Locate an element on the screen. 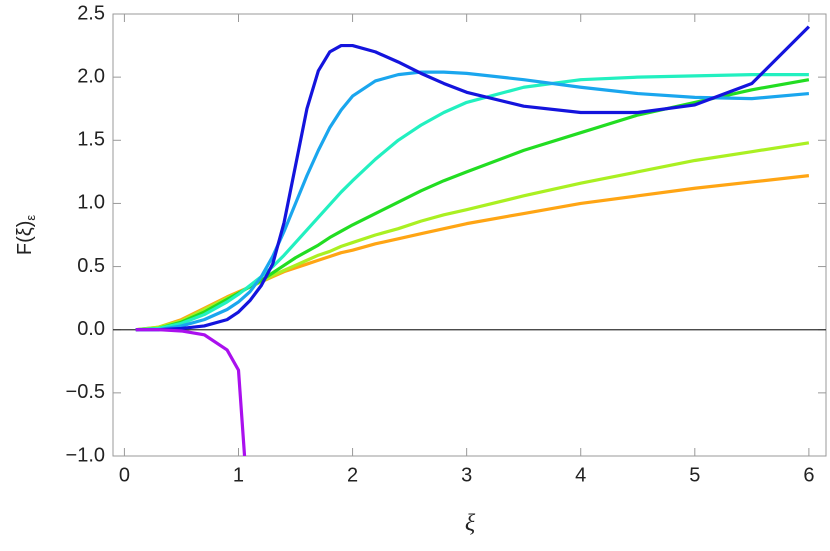 Image resolution: width=830 pixels, height=551 pixels. y-axis-label: F(ξ)ε is located at coordinates (26, 235).